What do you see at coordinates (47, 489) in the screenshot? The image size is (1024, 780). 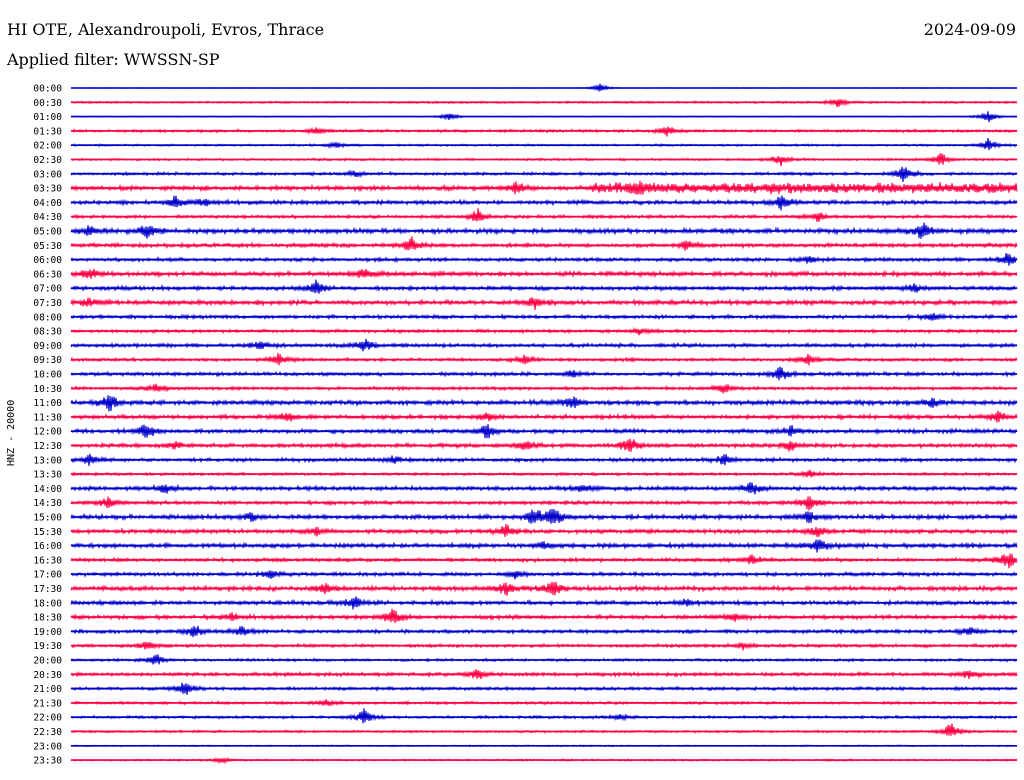 I see `time-tick-label: 14:00` at bounding box center [47, 489].